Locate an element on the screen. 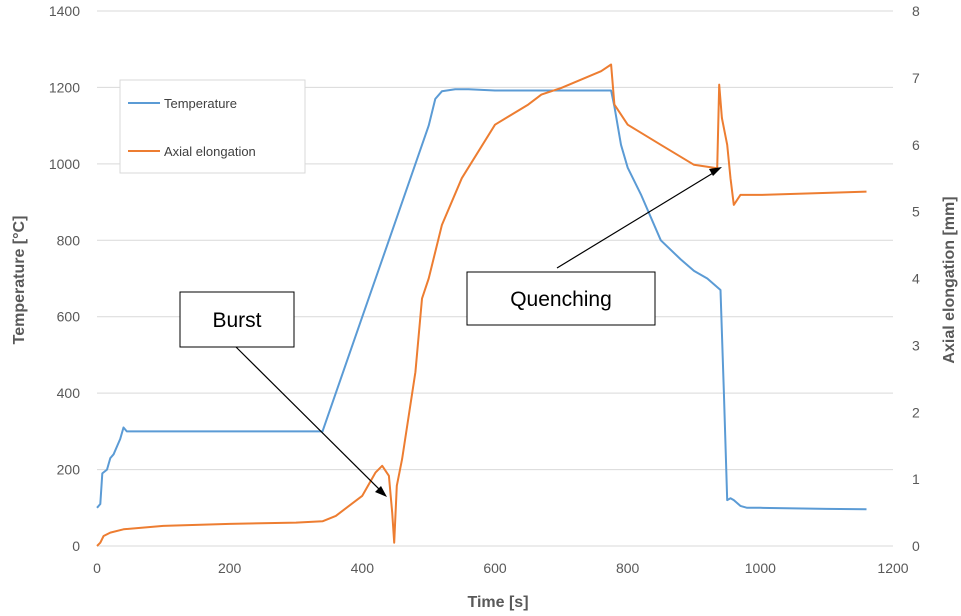 The image size is (961, 616). legend-box is located at coordinates (212, 126).